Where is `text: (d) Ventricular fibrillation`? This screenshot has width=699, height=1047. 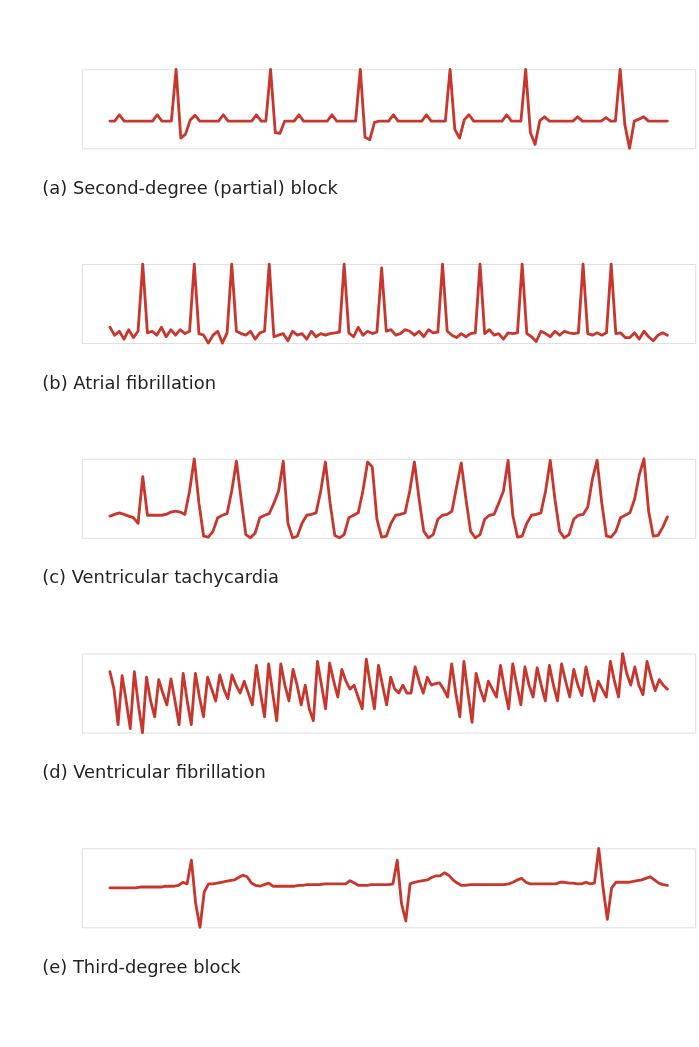
text: (d) Ventricular fibrillation is located at coordinates (154, 772).